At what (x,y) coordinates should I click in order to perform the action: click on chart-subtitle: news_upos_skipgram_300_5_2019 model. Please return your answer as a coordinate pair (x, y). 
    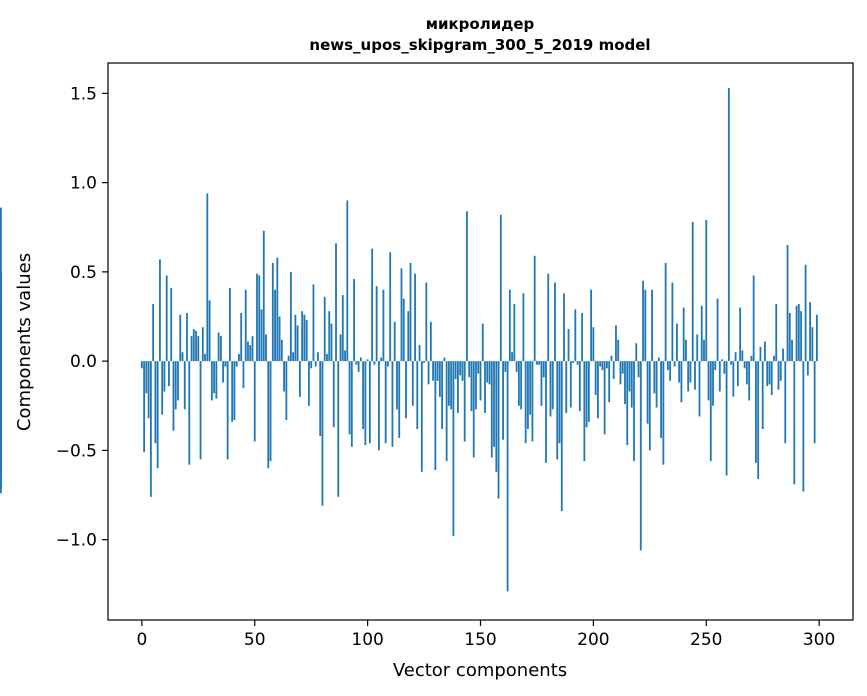
    Looking at the image, I should click on (479, 45).